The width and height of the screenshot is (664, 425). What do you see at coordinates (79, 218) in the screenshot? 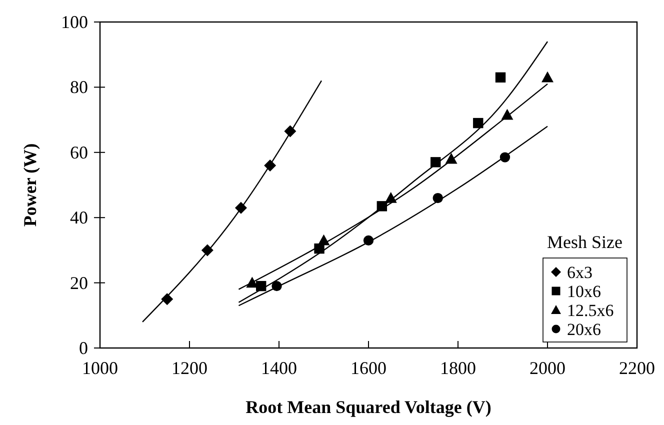
I see `y-tick-label: 40` at bounding box center [79, 218].